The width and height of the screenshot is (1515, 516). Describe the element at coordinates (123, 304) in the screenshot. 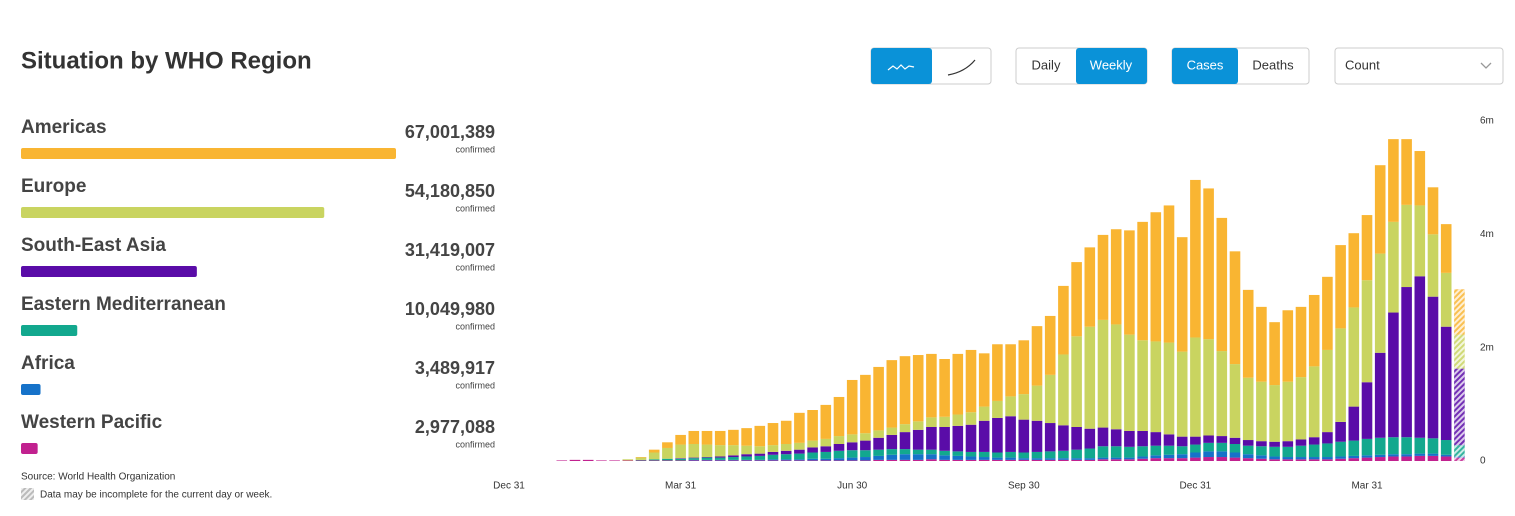

I see `region-name: Eastern Mediterranean` at that location.